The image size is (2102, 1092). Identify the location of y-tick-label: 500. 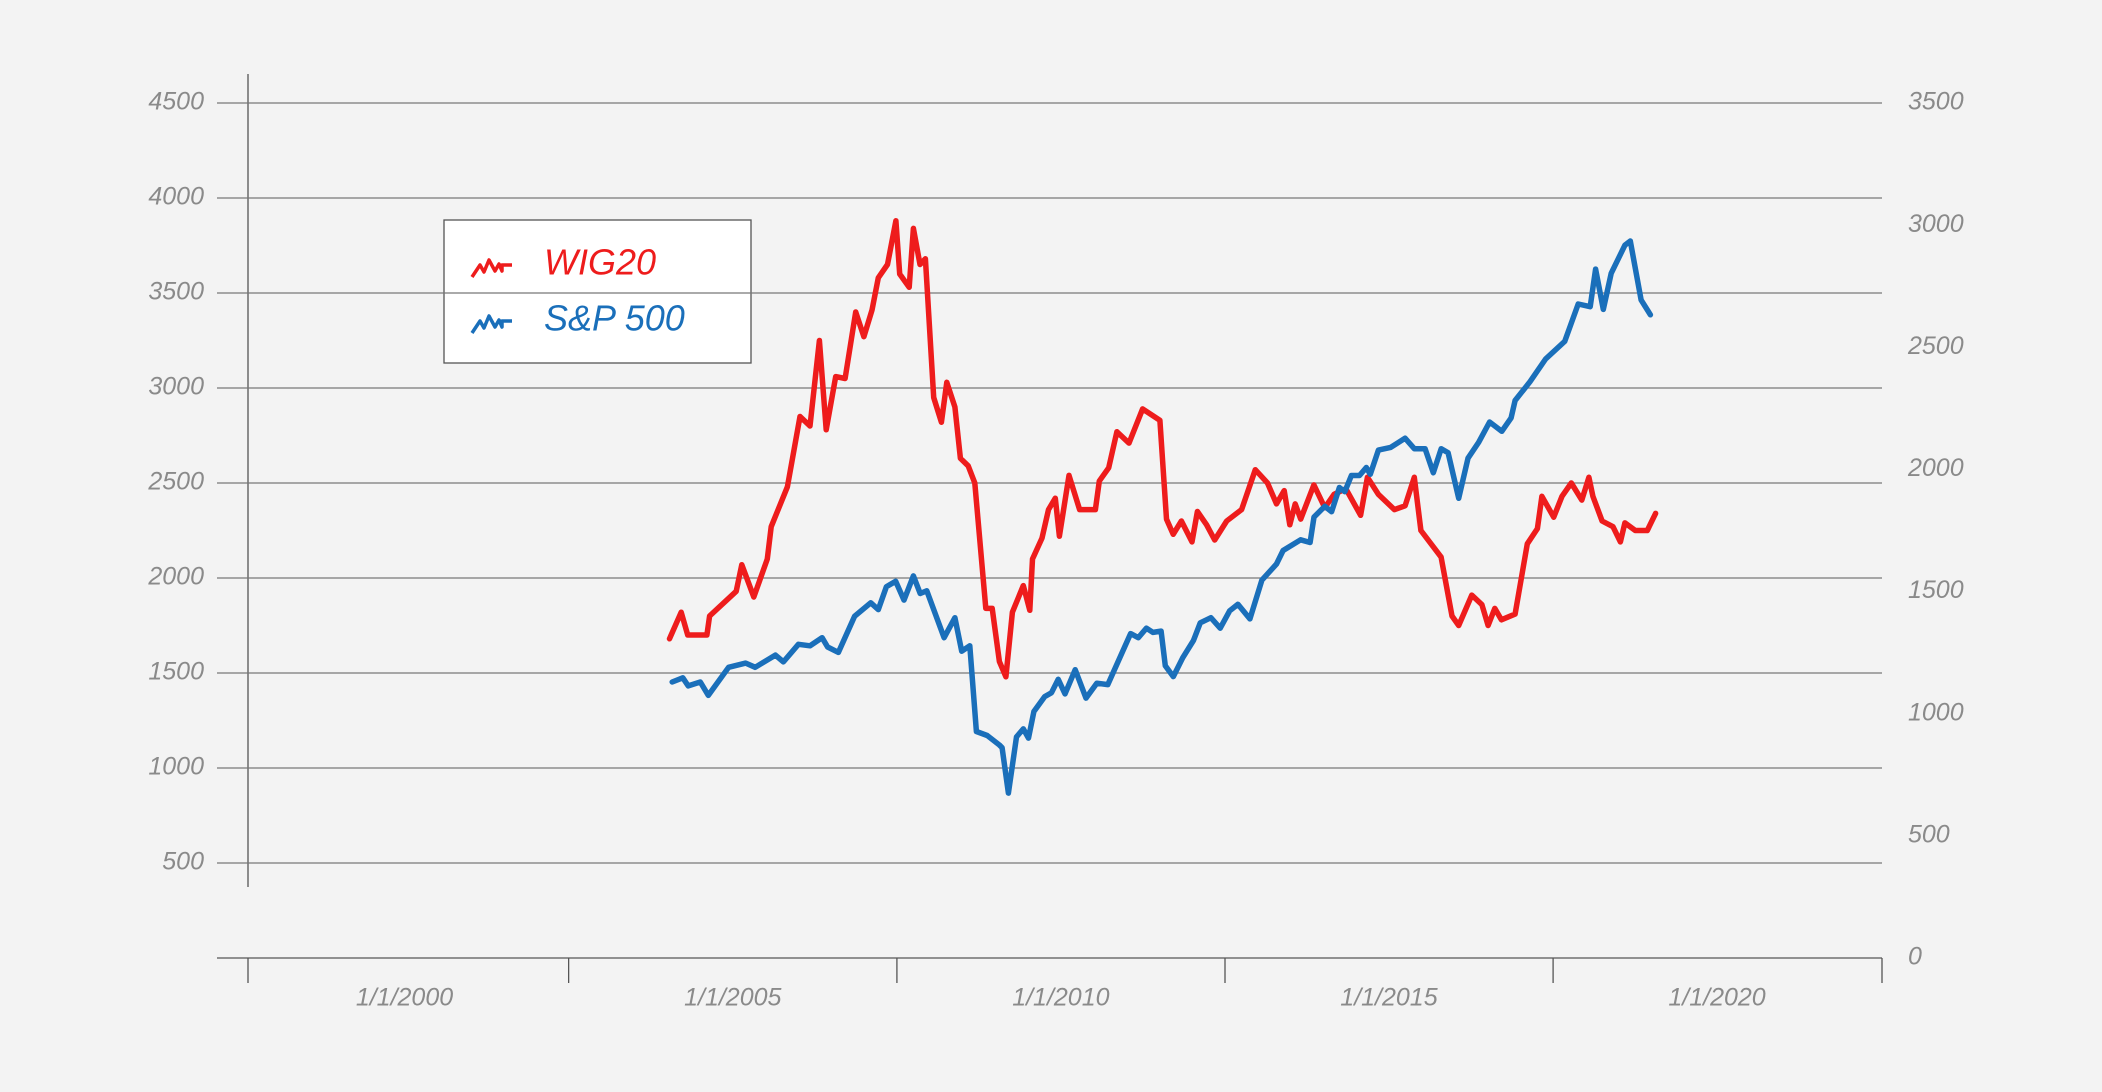
(183, 862).